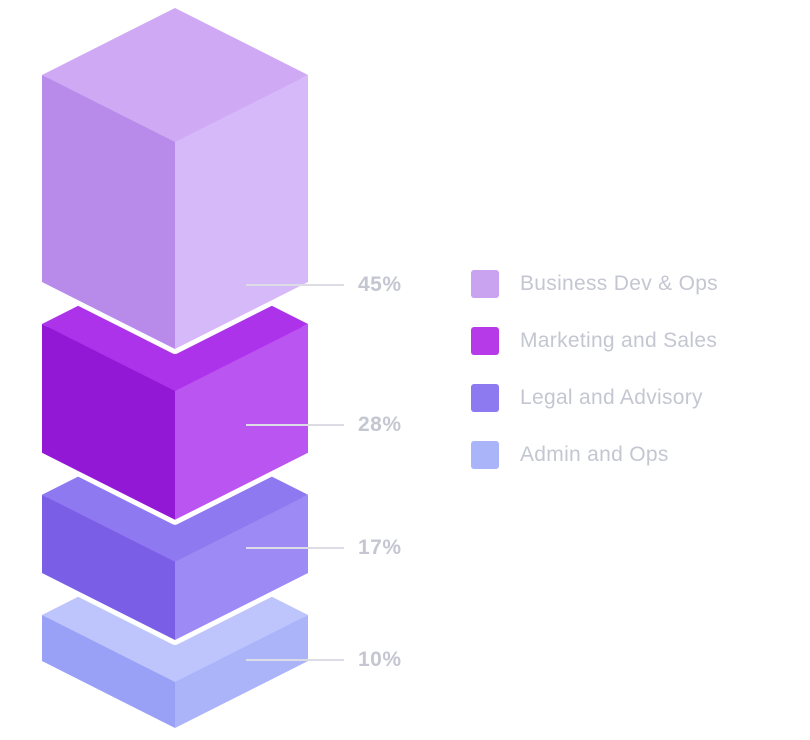 This screenshot has width=810, height=740. I want to click on percent-label: 17%, so click(380, 547).